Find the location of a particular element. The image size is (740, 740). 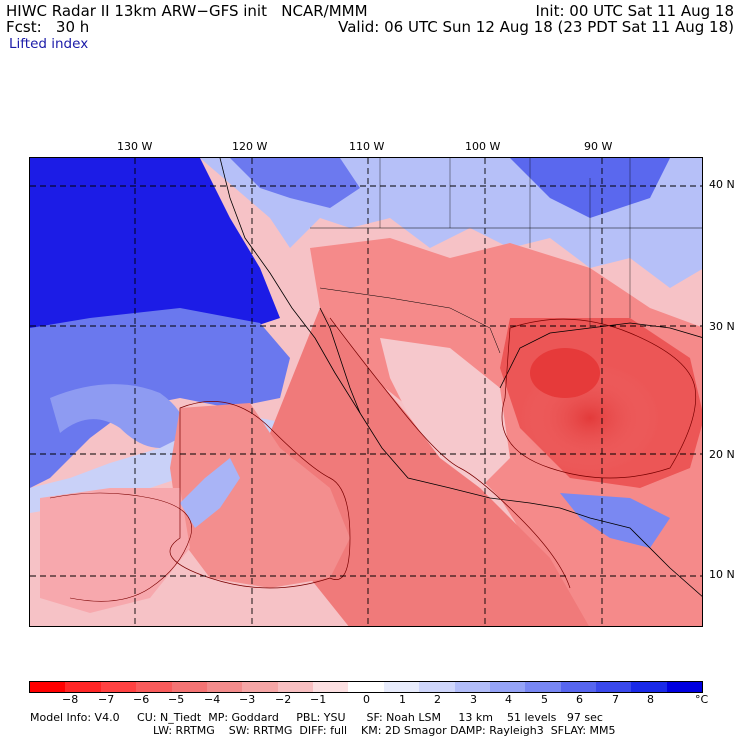

lat-label: 10 N is located at coordinates (722, 574).